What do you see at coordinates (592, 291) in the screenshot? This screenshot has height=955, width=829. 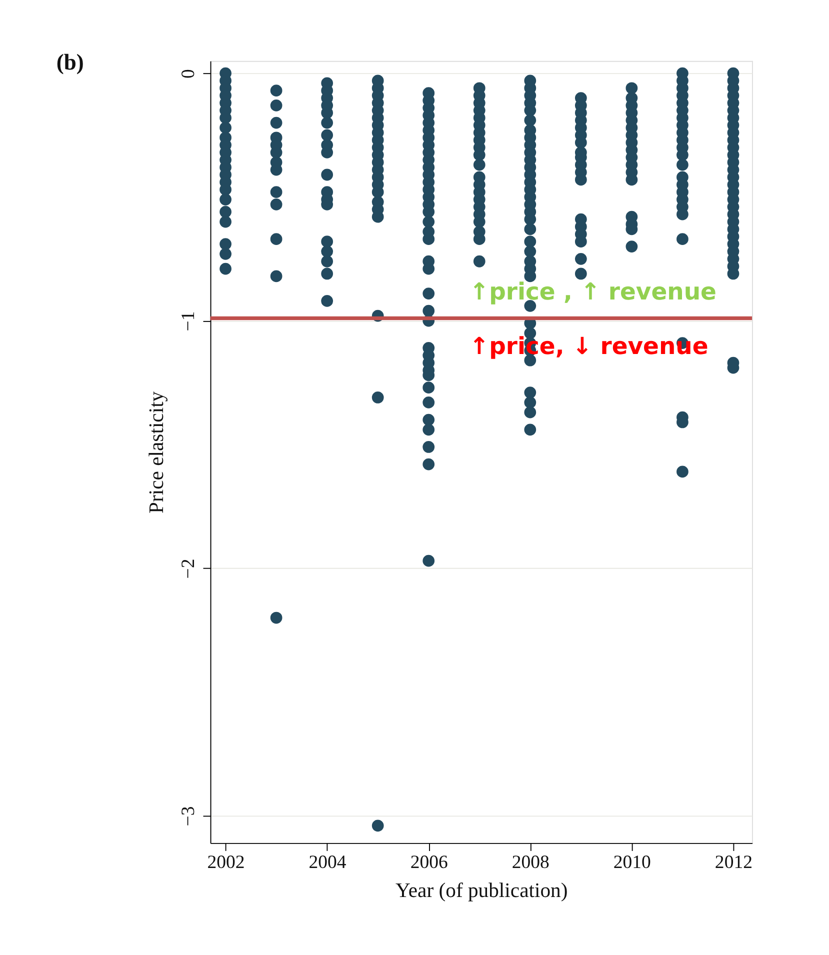 I see `annotation: ↑price , ↑ revenue` at bounding box center [592, 291].